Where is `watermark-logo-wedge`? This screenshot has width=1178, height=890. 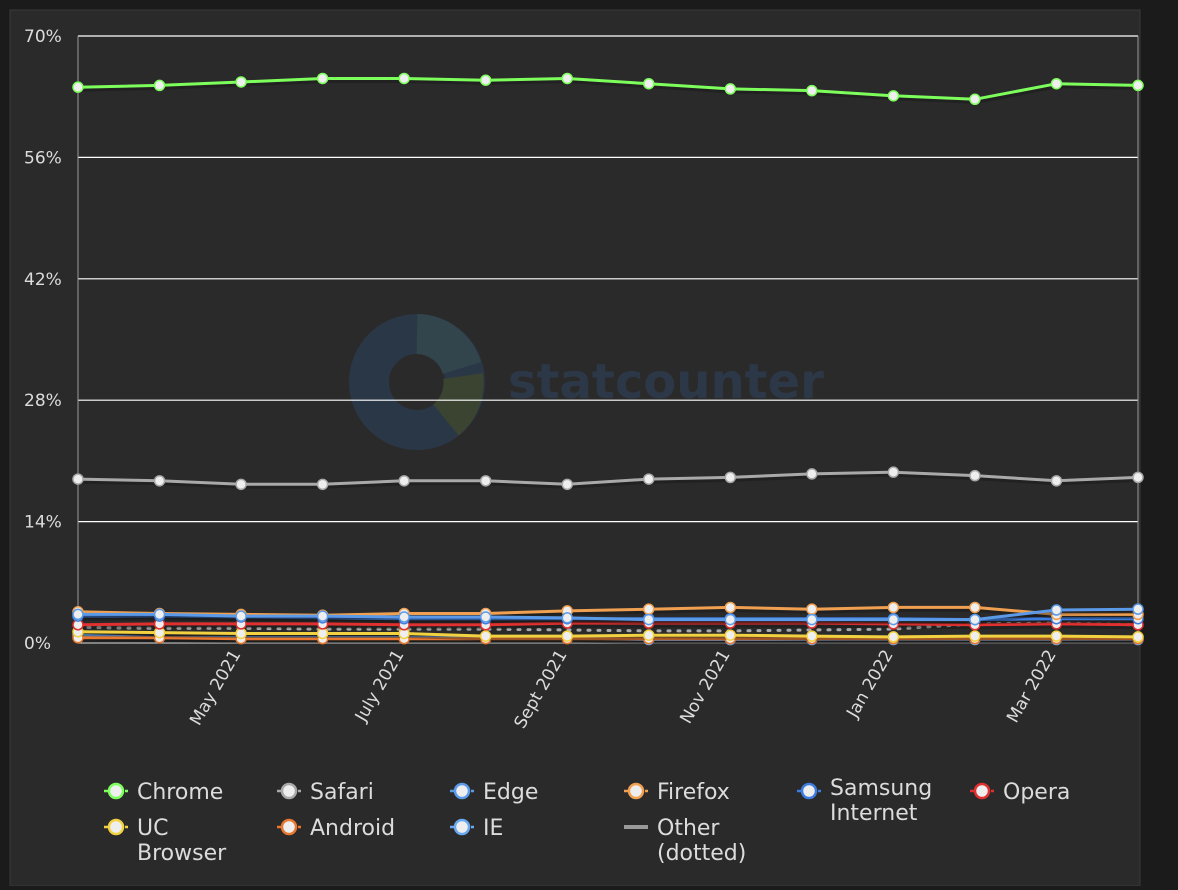 watermark-logo-wedge is located at coordinates (448, 344).